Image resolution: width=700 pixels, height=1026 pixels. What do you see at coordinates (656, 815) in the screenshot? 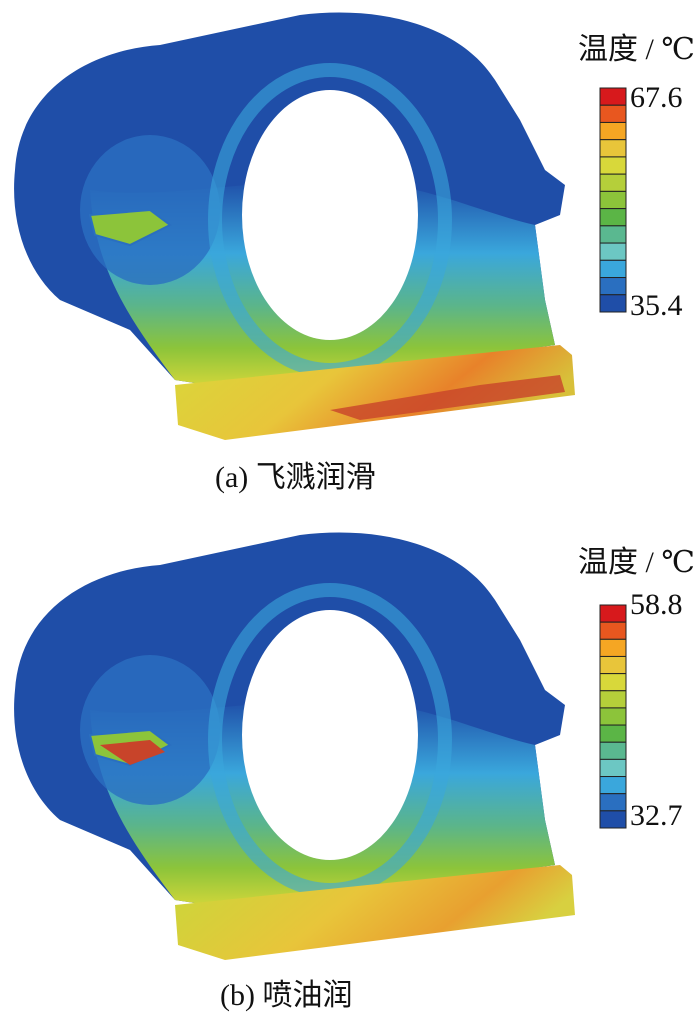
I see `min-label: 32.7` at bounding box center [656, 815].